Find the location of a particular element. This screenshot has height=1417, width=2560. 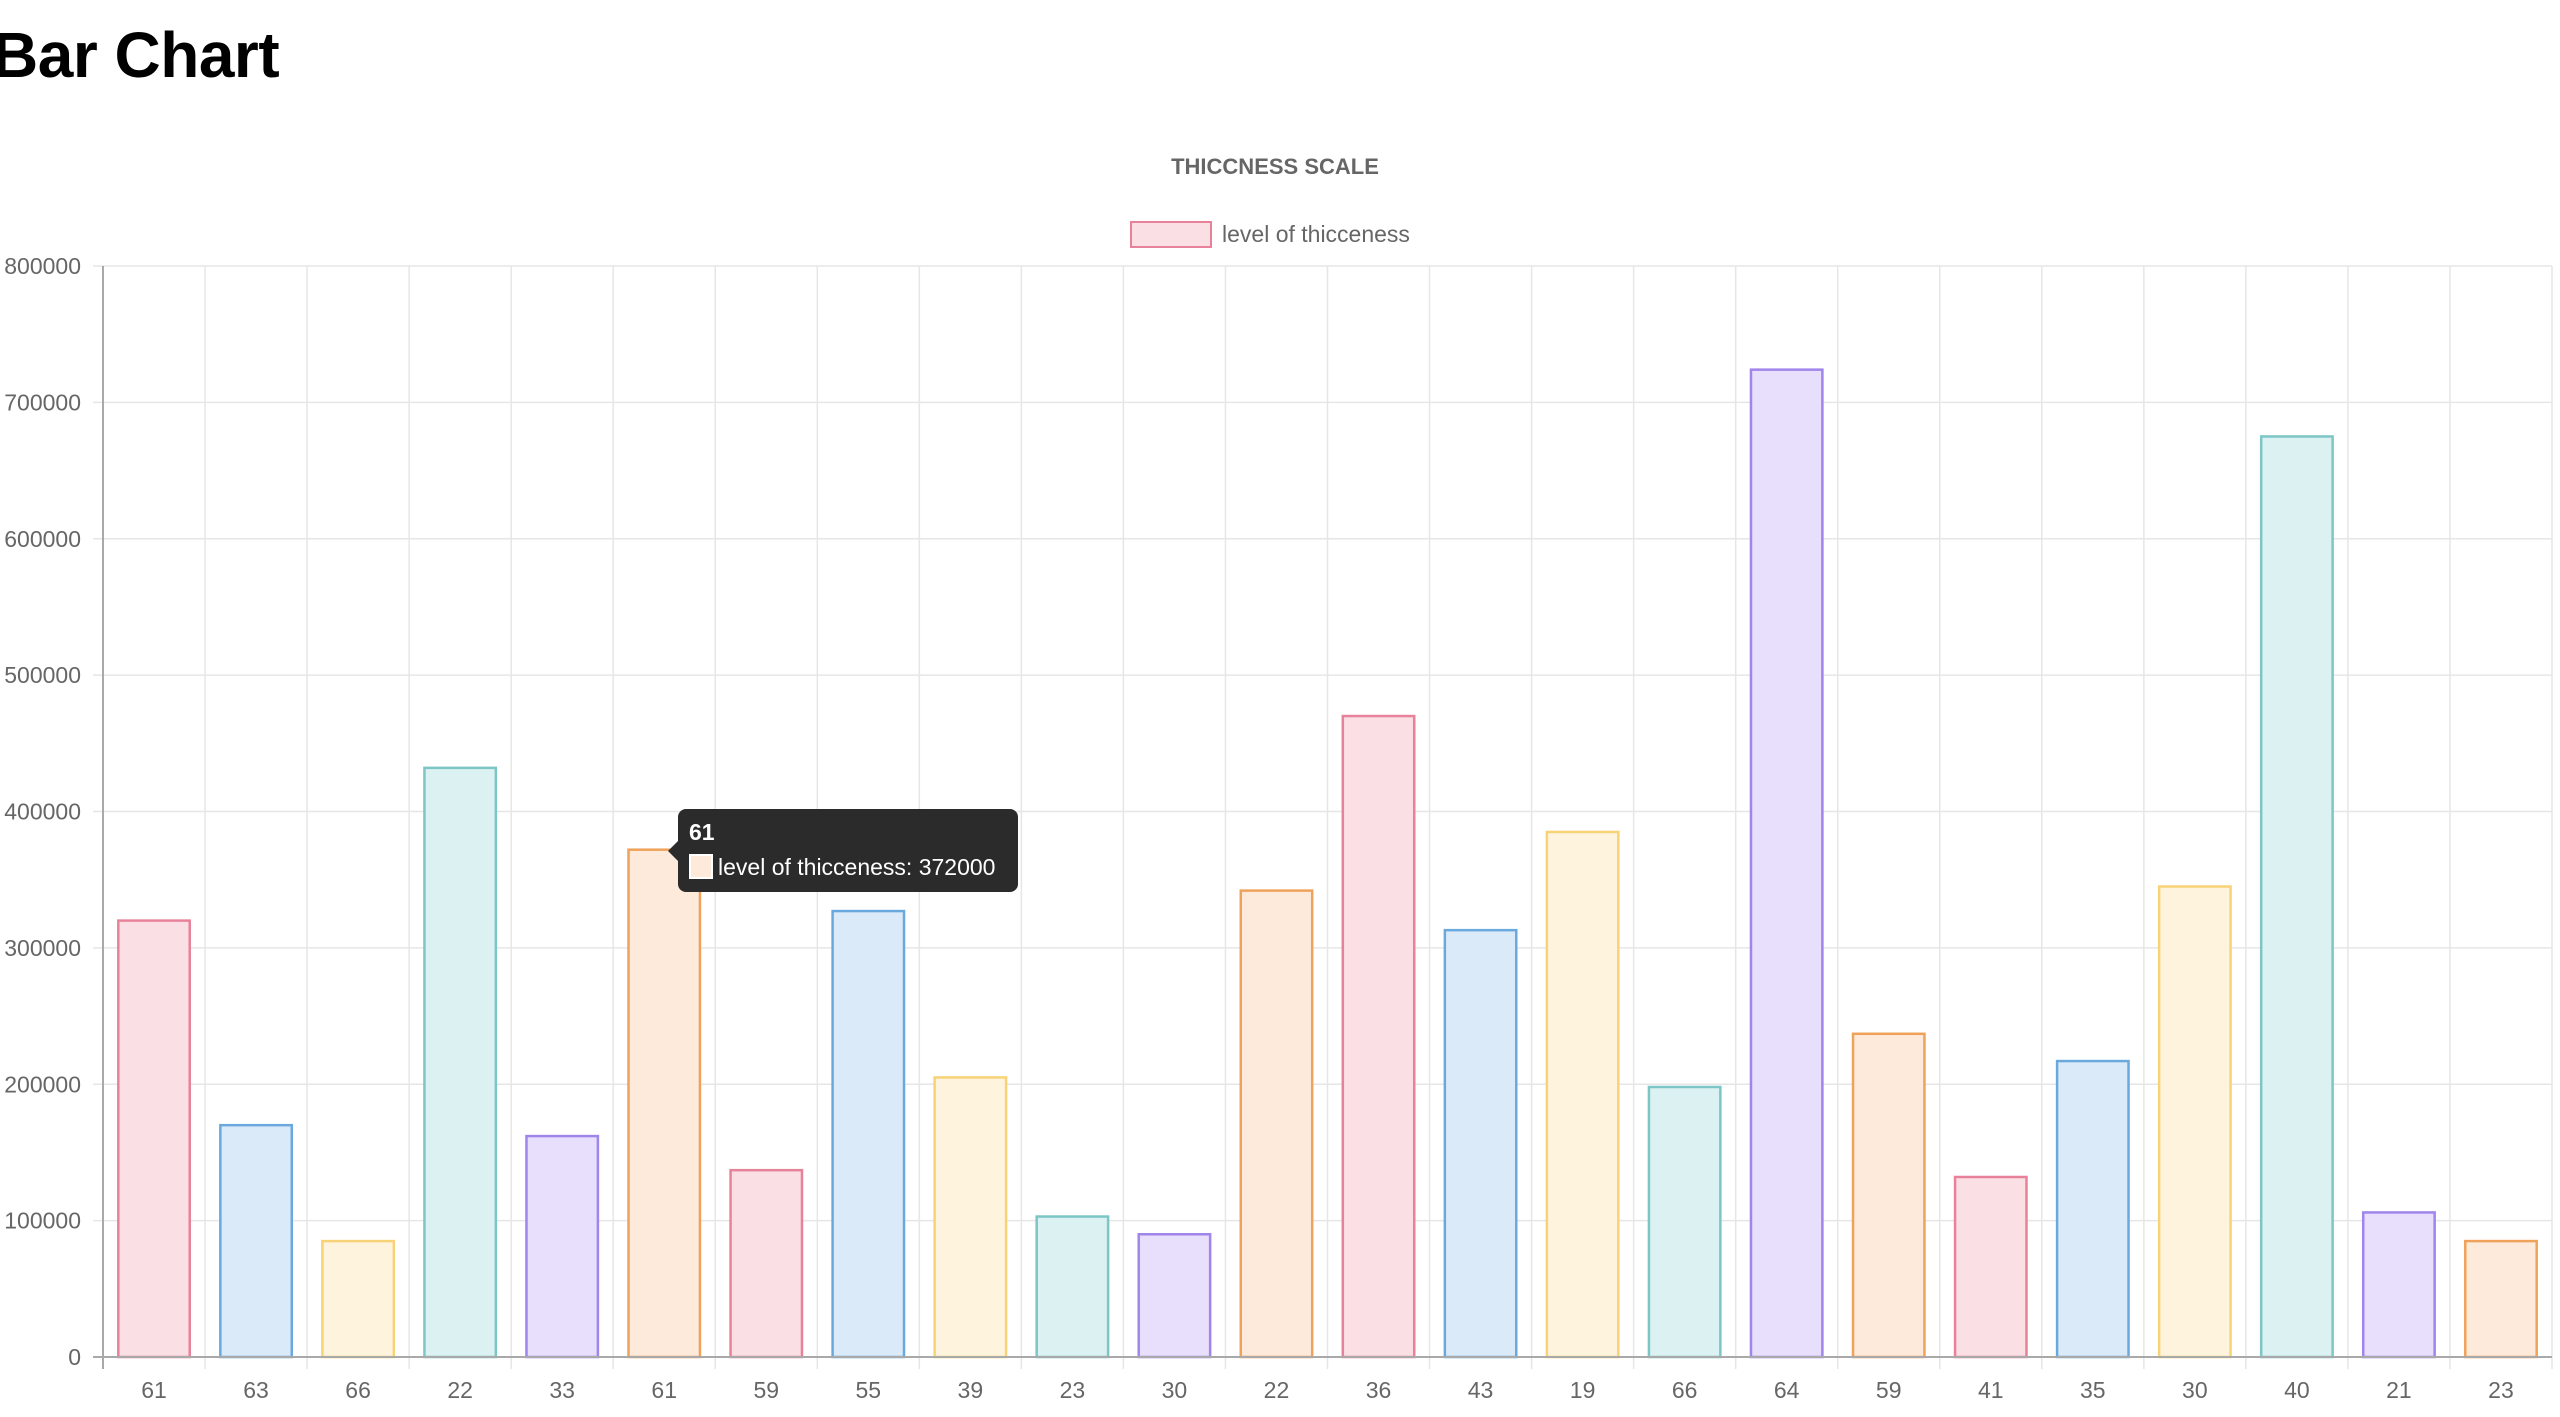

legend-swatch is located at coordinates (1171, 234).